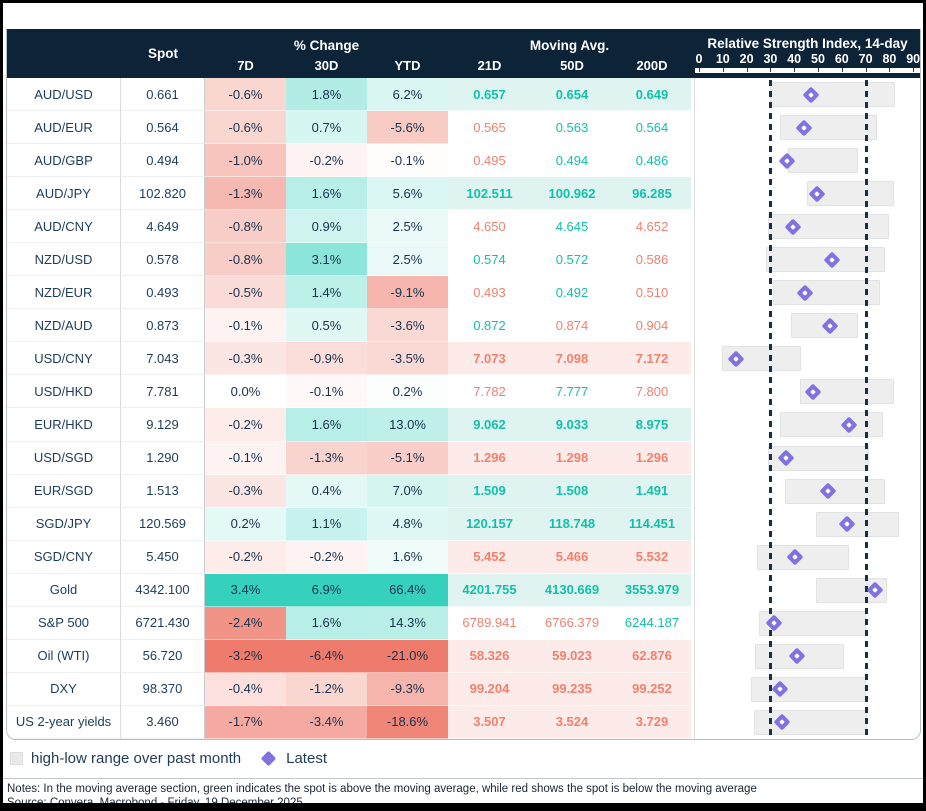 Image resolution: width=926 pixels, height=811 pixels. I want to click on asset-name: NZD/EUR, so click(64, 293).